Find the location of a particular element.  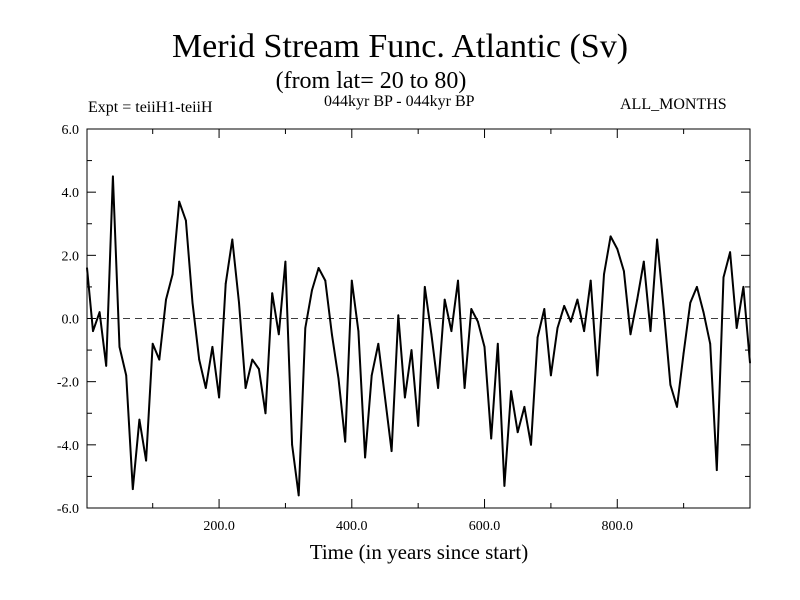

months-annotation: ALL_MONTHS is located at coordinates (673, 104).